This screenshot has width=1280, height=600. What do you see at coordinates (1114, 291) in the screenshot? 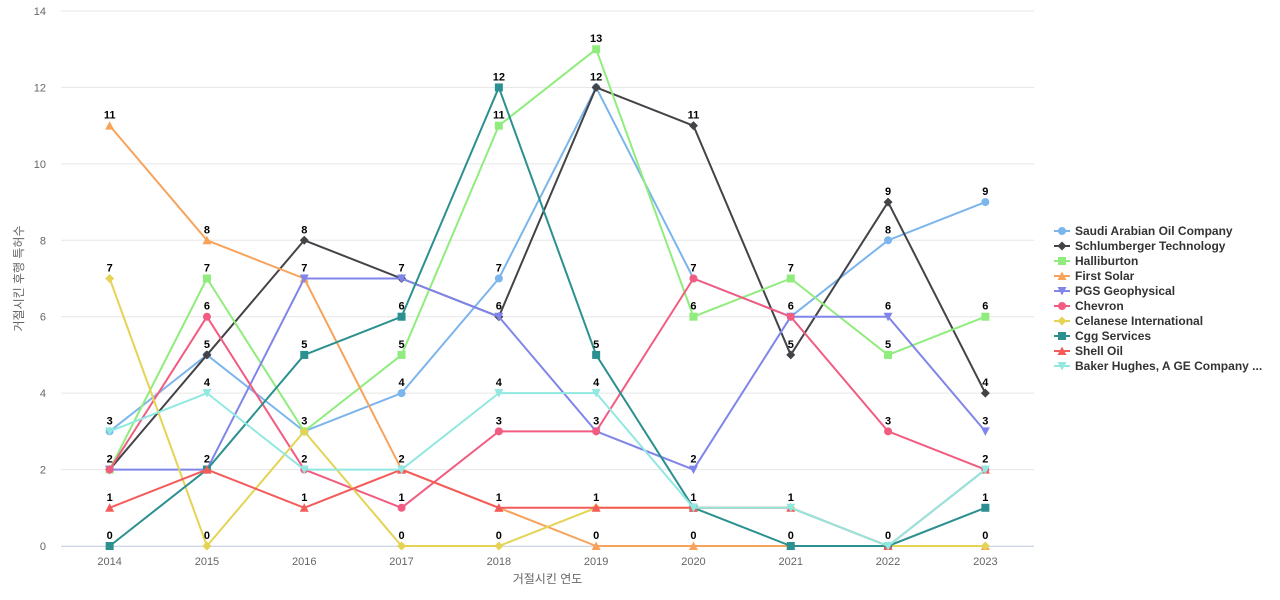
I see `legend-item: PGS Geophysical` at bounding box center [1114, 291].